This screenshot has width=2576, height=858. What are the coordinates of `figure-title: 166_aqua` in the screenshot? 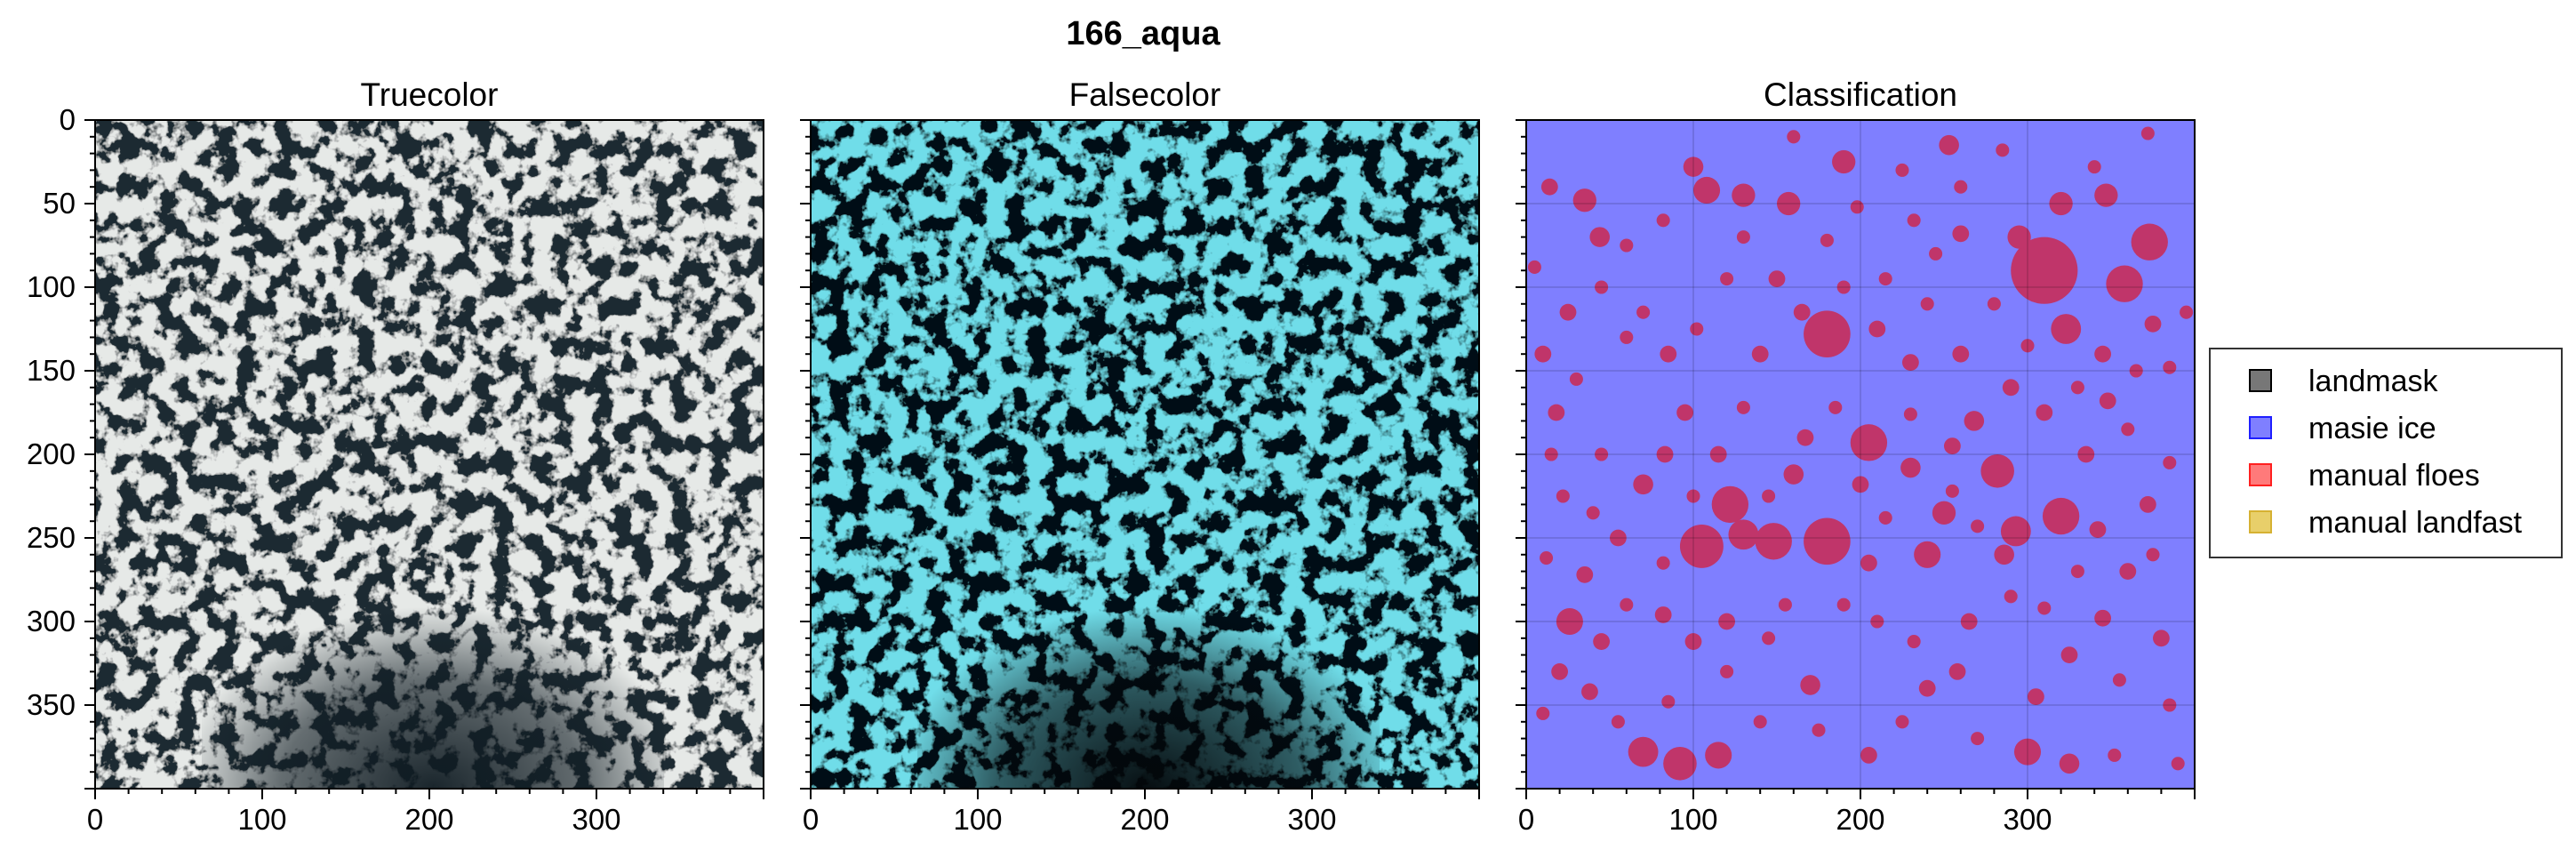 It's located at (1143, 33).